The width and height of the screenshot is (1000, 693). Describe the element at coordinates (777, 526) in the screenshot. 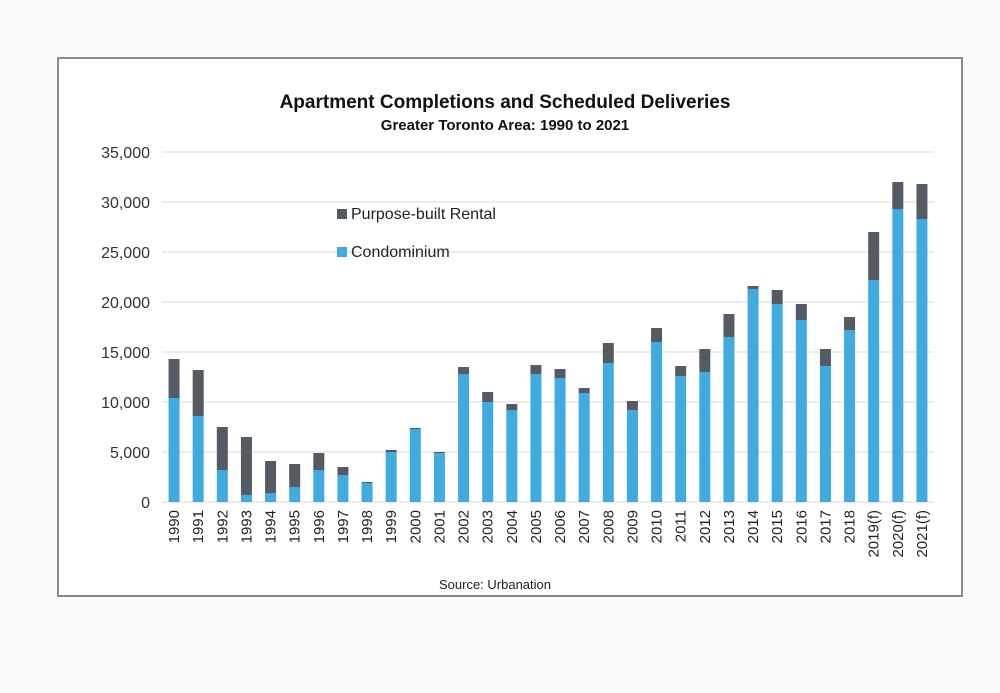

I see `x-tick-label: 2015` at that location.